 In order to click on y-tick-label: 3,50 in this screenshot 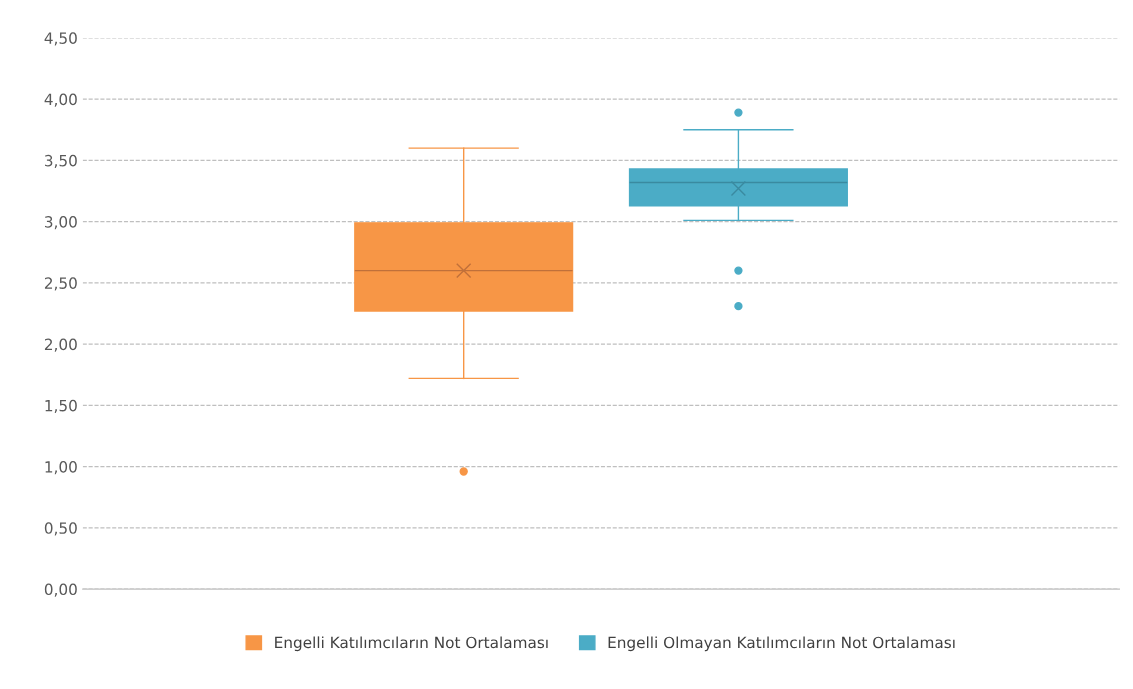, I will do `click(61, 161)`.